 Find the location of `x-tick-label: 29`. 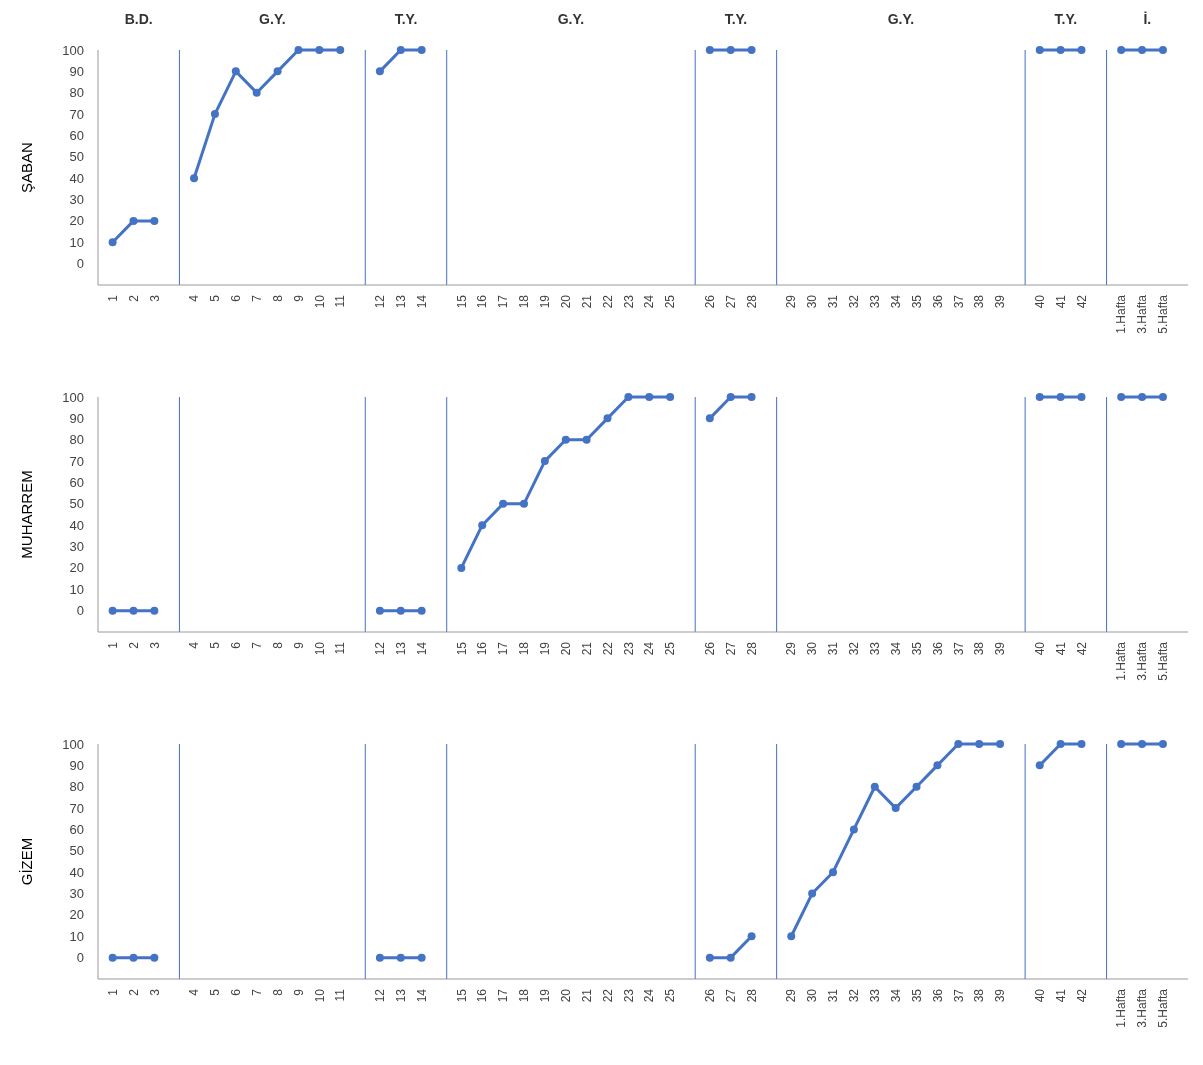

x-tick-label: 29 is located at coordinates (791, 995).